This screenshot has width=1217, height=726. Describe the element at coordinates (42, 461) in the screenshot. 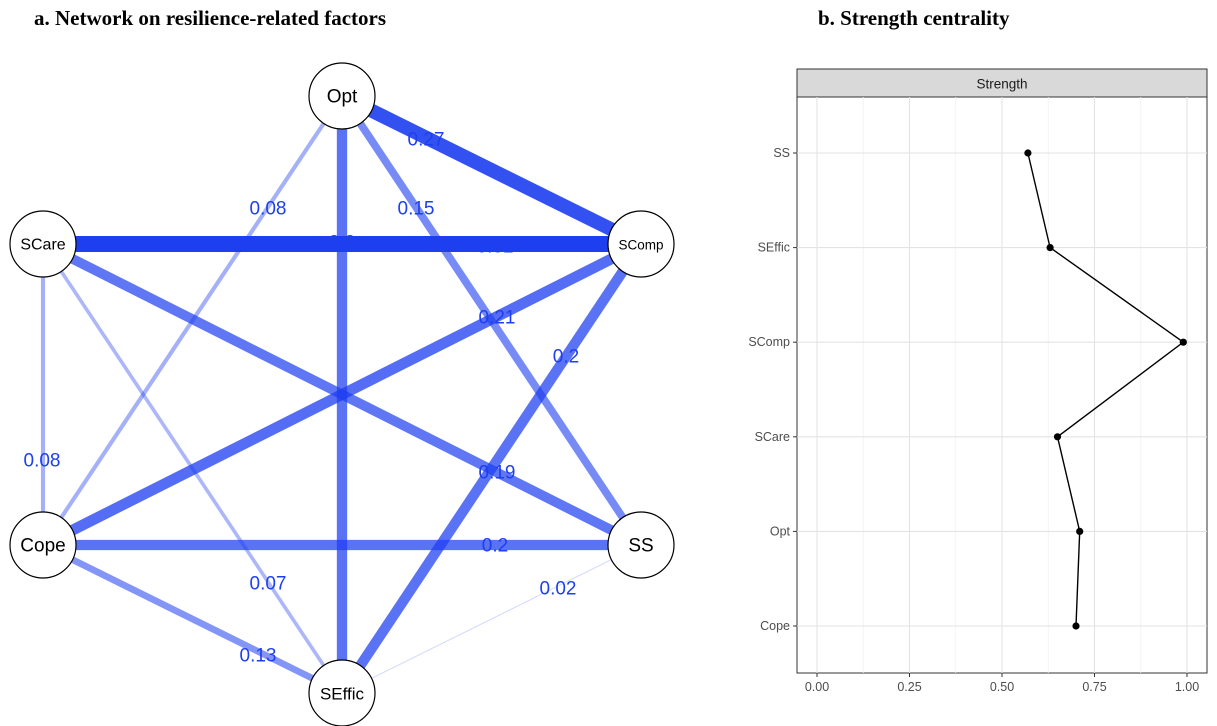

I see `edge-label-scare-cope: 0.08` at that location.